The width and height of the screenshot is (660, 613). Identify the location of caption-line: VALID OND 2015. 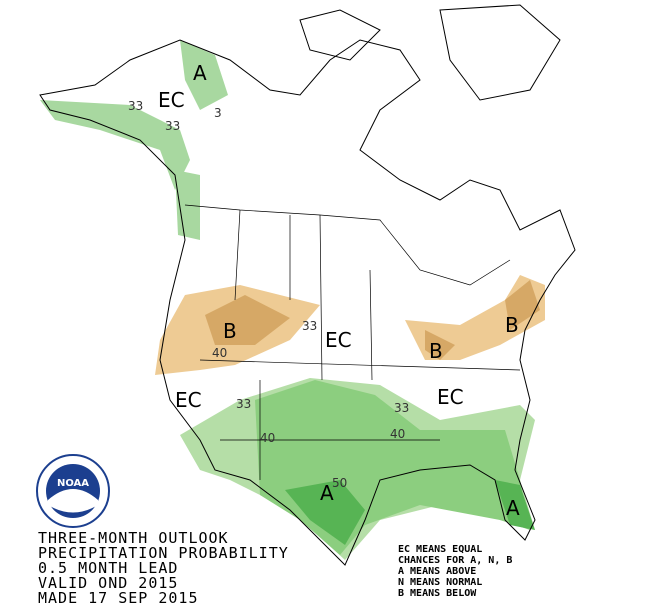
(108, 583).